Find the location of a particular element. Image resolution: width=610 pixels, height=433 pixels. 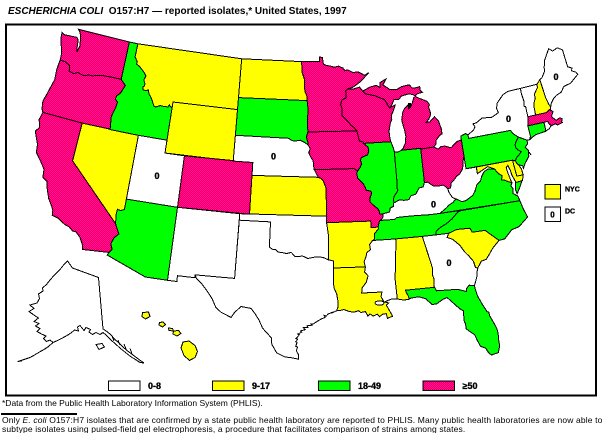

svg-text: 9-17 is located at coordinates (261, 386).